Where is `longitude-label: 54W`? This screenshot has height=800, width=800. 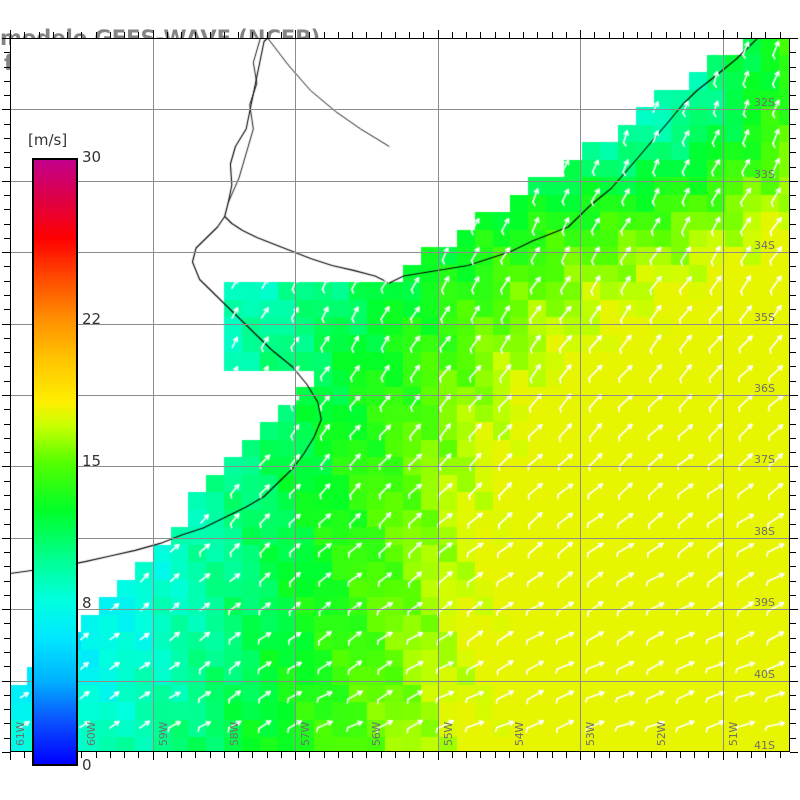
longitude-label: 54W is located at coordinates (519, 734).